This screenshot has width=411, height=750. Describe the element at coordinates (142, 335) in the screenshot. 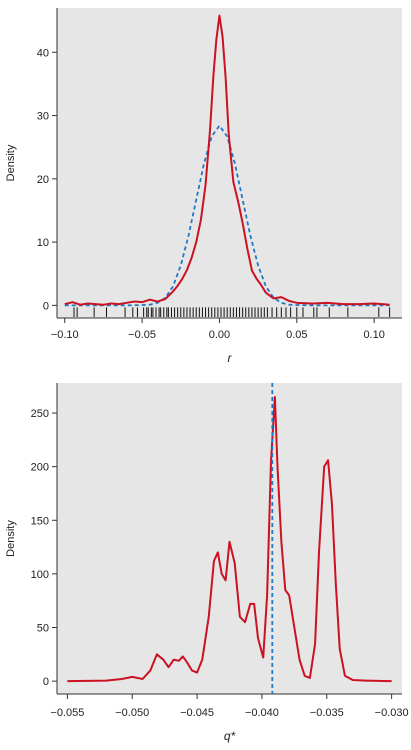

I see `x-tick-label: −0.05` at that location.